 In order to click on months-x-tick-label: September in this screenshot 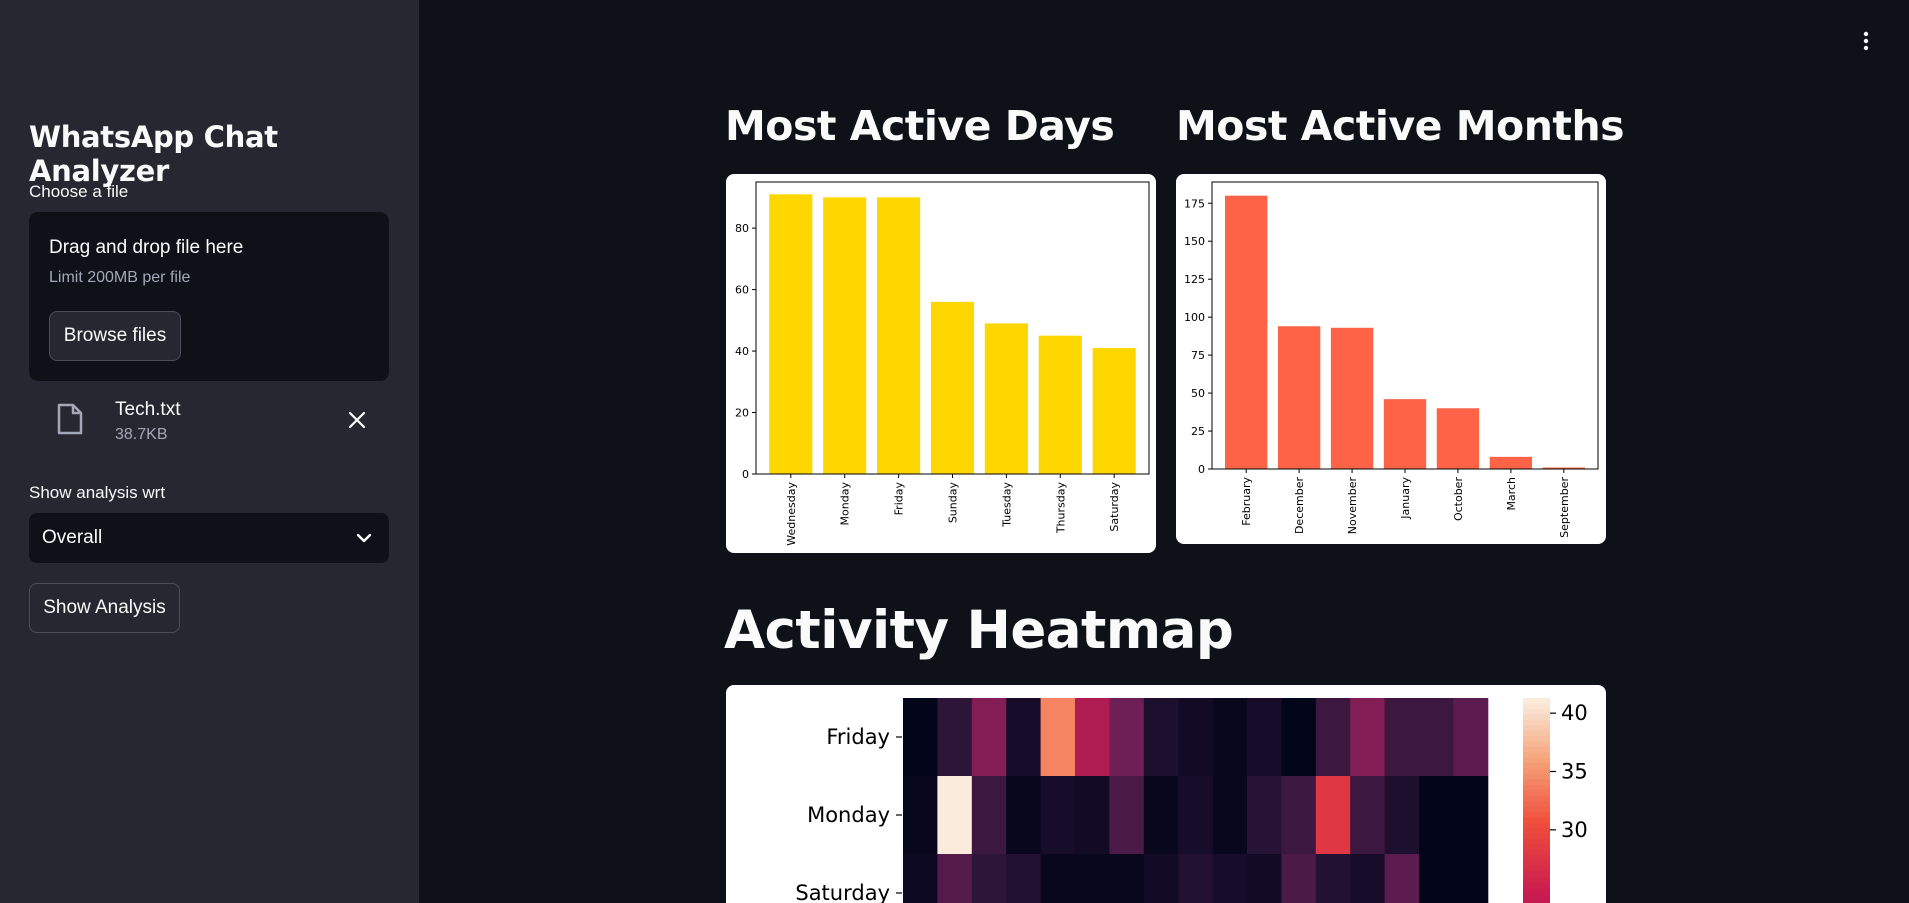, I will do `click(1564, 507)`.